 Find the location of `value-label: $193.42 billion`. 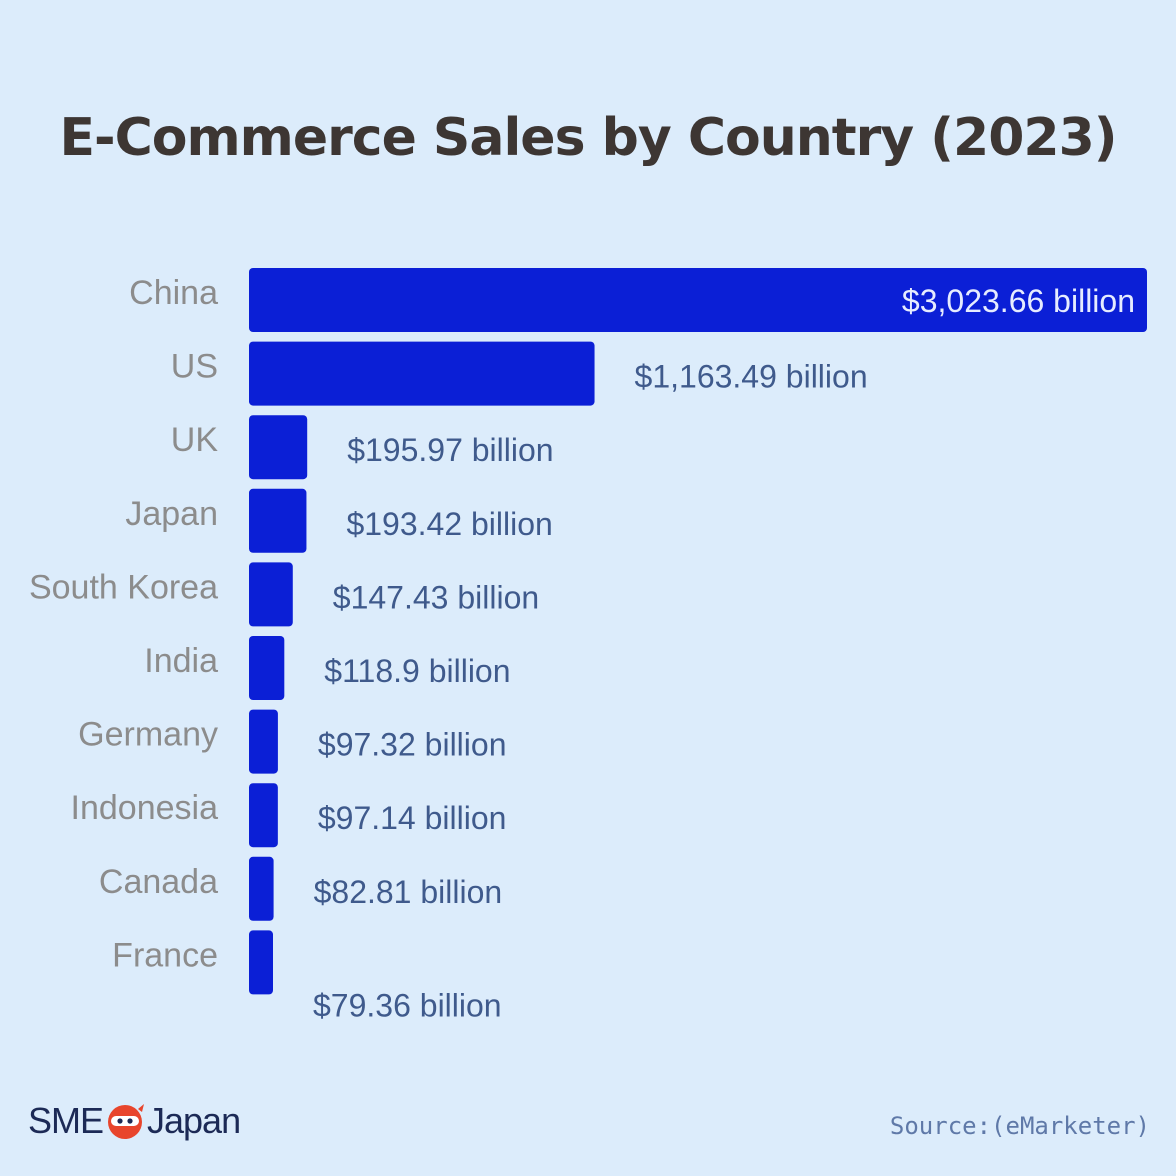

value-label: $193.42 billion is located at coordinates (449, 524).